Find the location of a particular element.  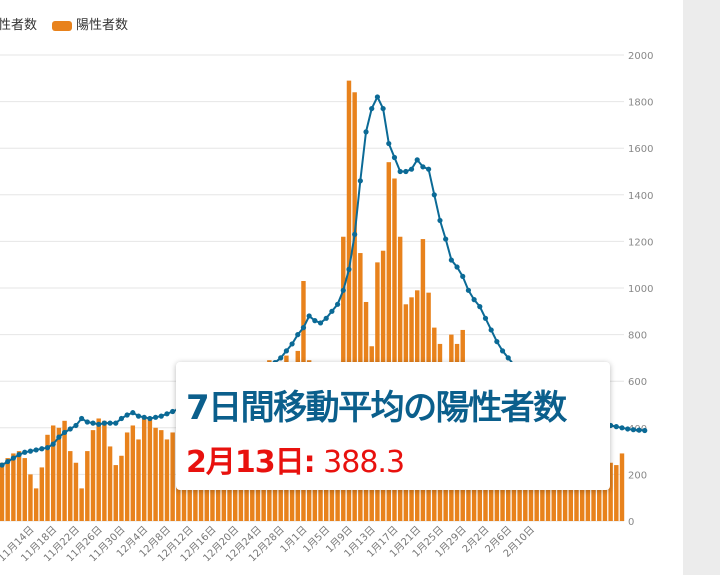

legend-item-moving-average: 性者数 is located at coordinates (18, 23).